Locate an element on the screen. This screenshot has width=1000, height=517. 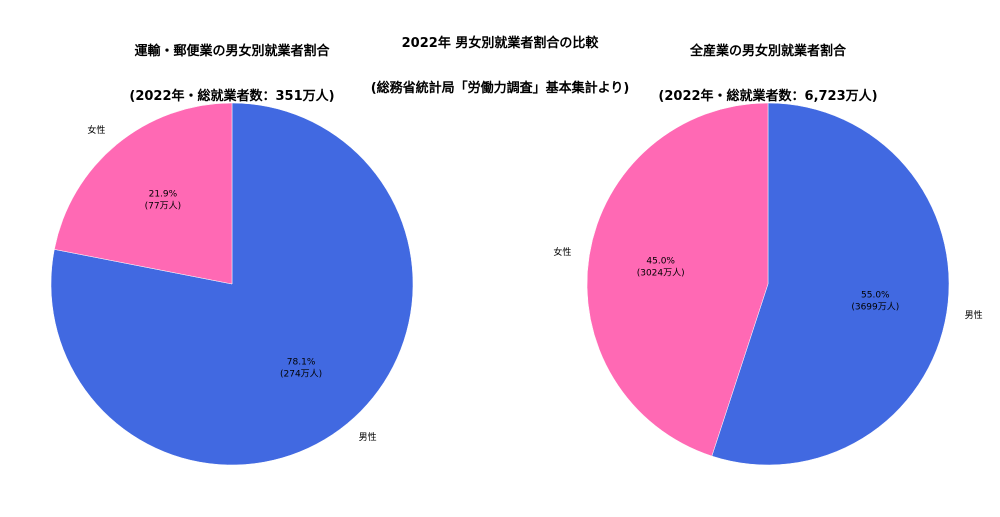
left-pie-count-male: (274万人) is located at coordinates (301, 373).